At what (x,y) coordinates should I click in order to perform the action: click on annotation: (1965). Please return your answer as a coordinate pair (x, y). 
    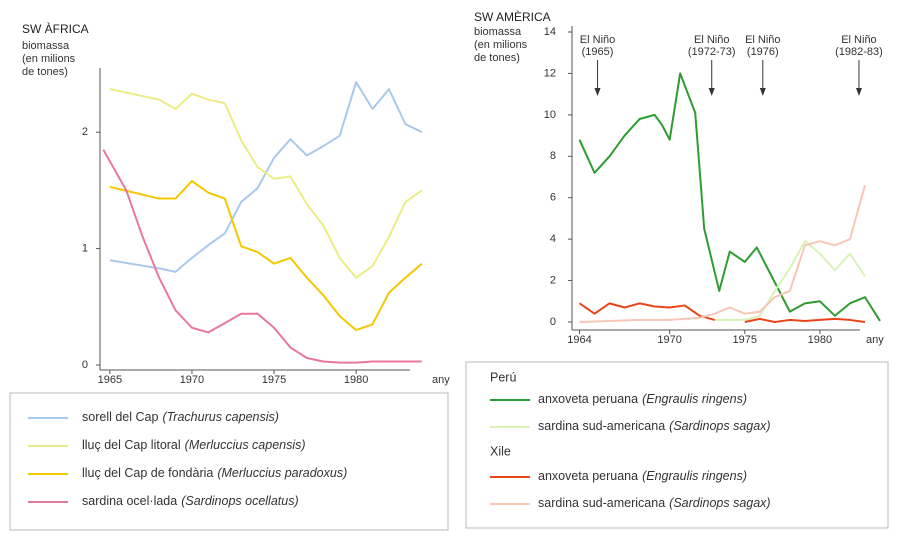
    Looking at the image, I should click on (598, 52).